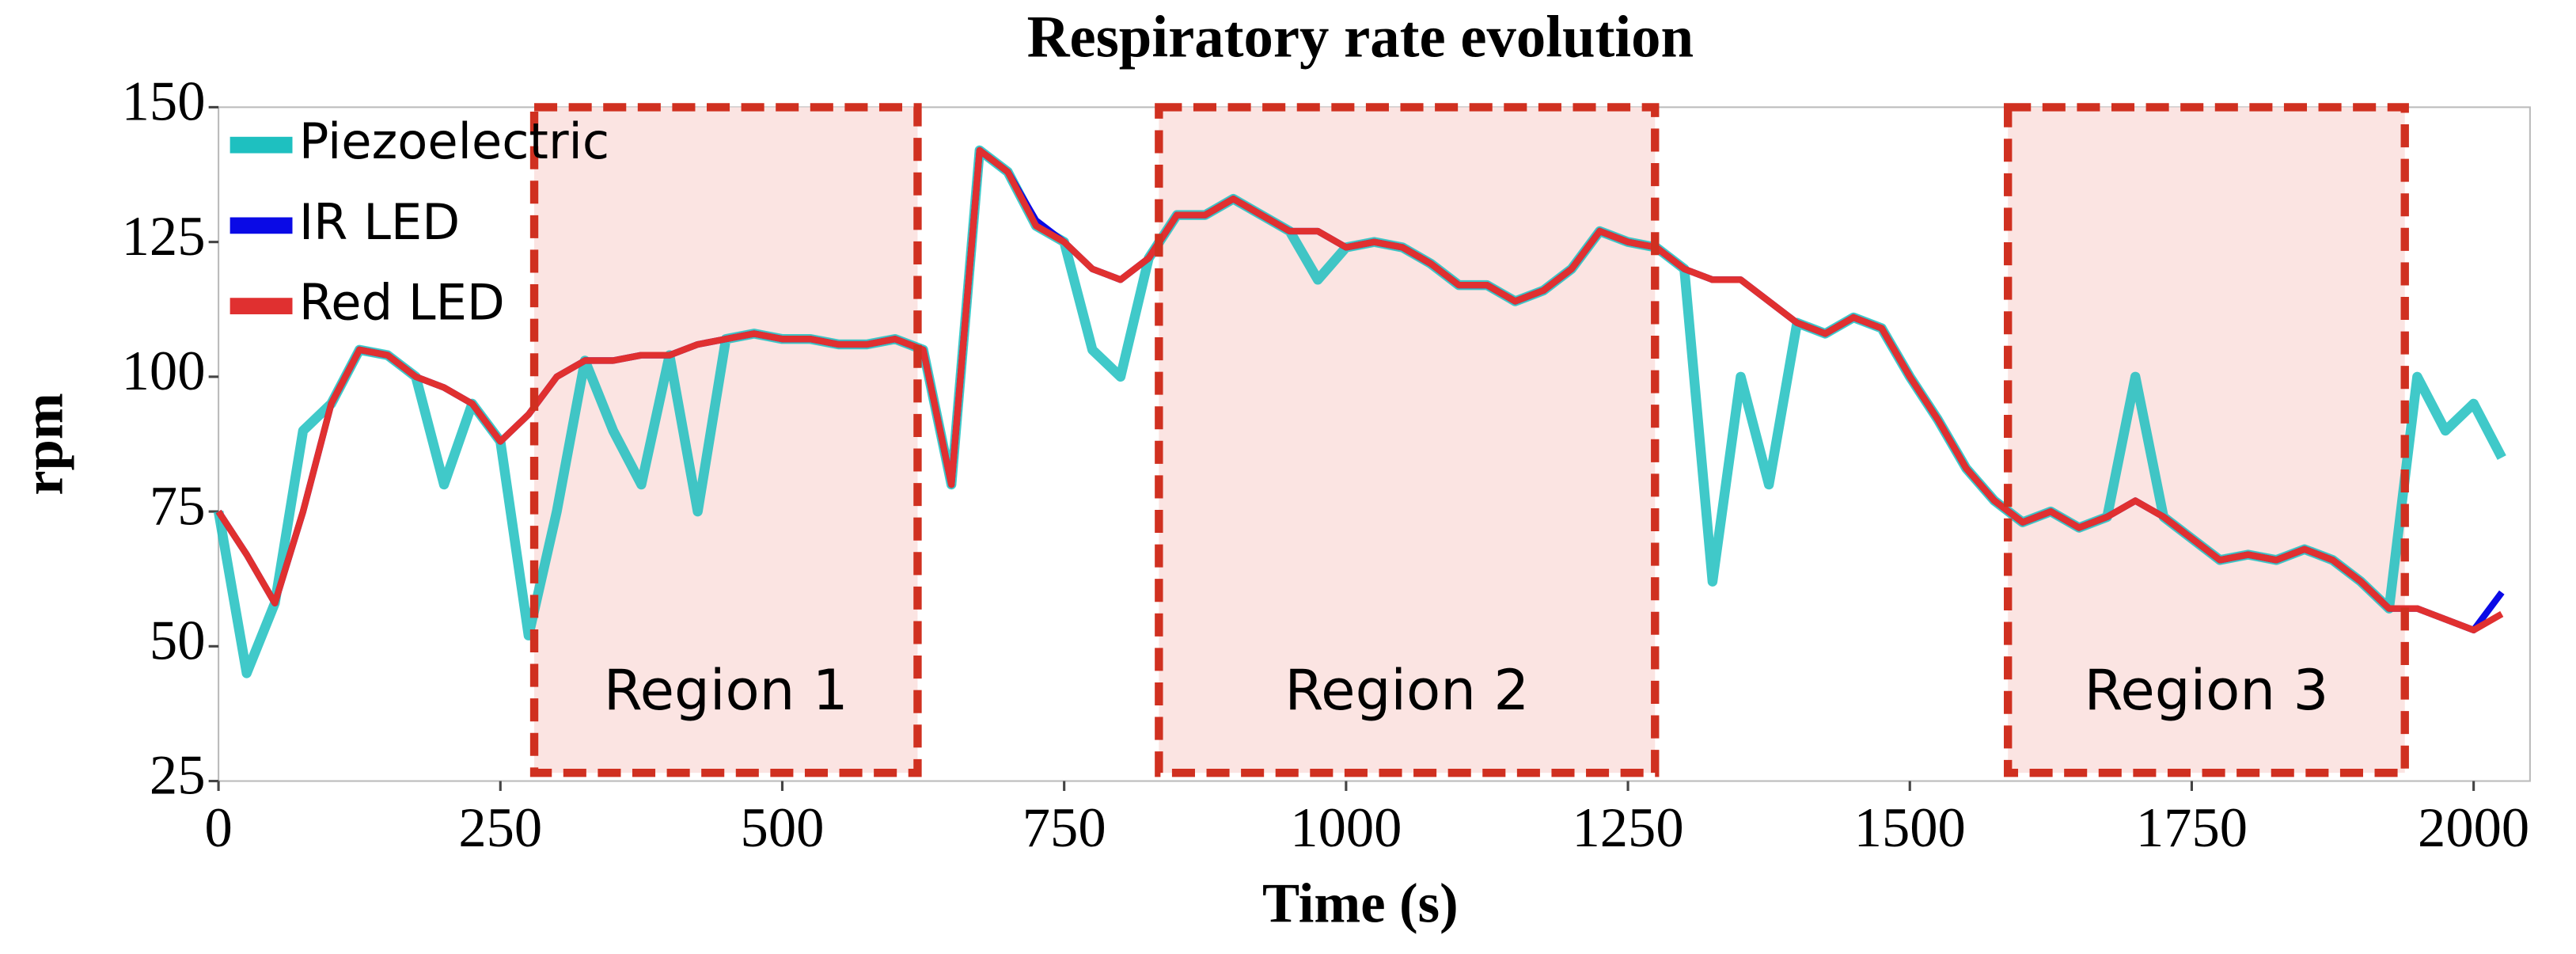 This screenshot has width=2576, height=954. Describe the element at coordinates (1064, 828) in the screenshot. I see `x-tick-label: 750` at that location.